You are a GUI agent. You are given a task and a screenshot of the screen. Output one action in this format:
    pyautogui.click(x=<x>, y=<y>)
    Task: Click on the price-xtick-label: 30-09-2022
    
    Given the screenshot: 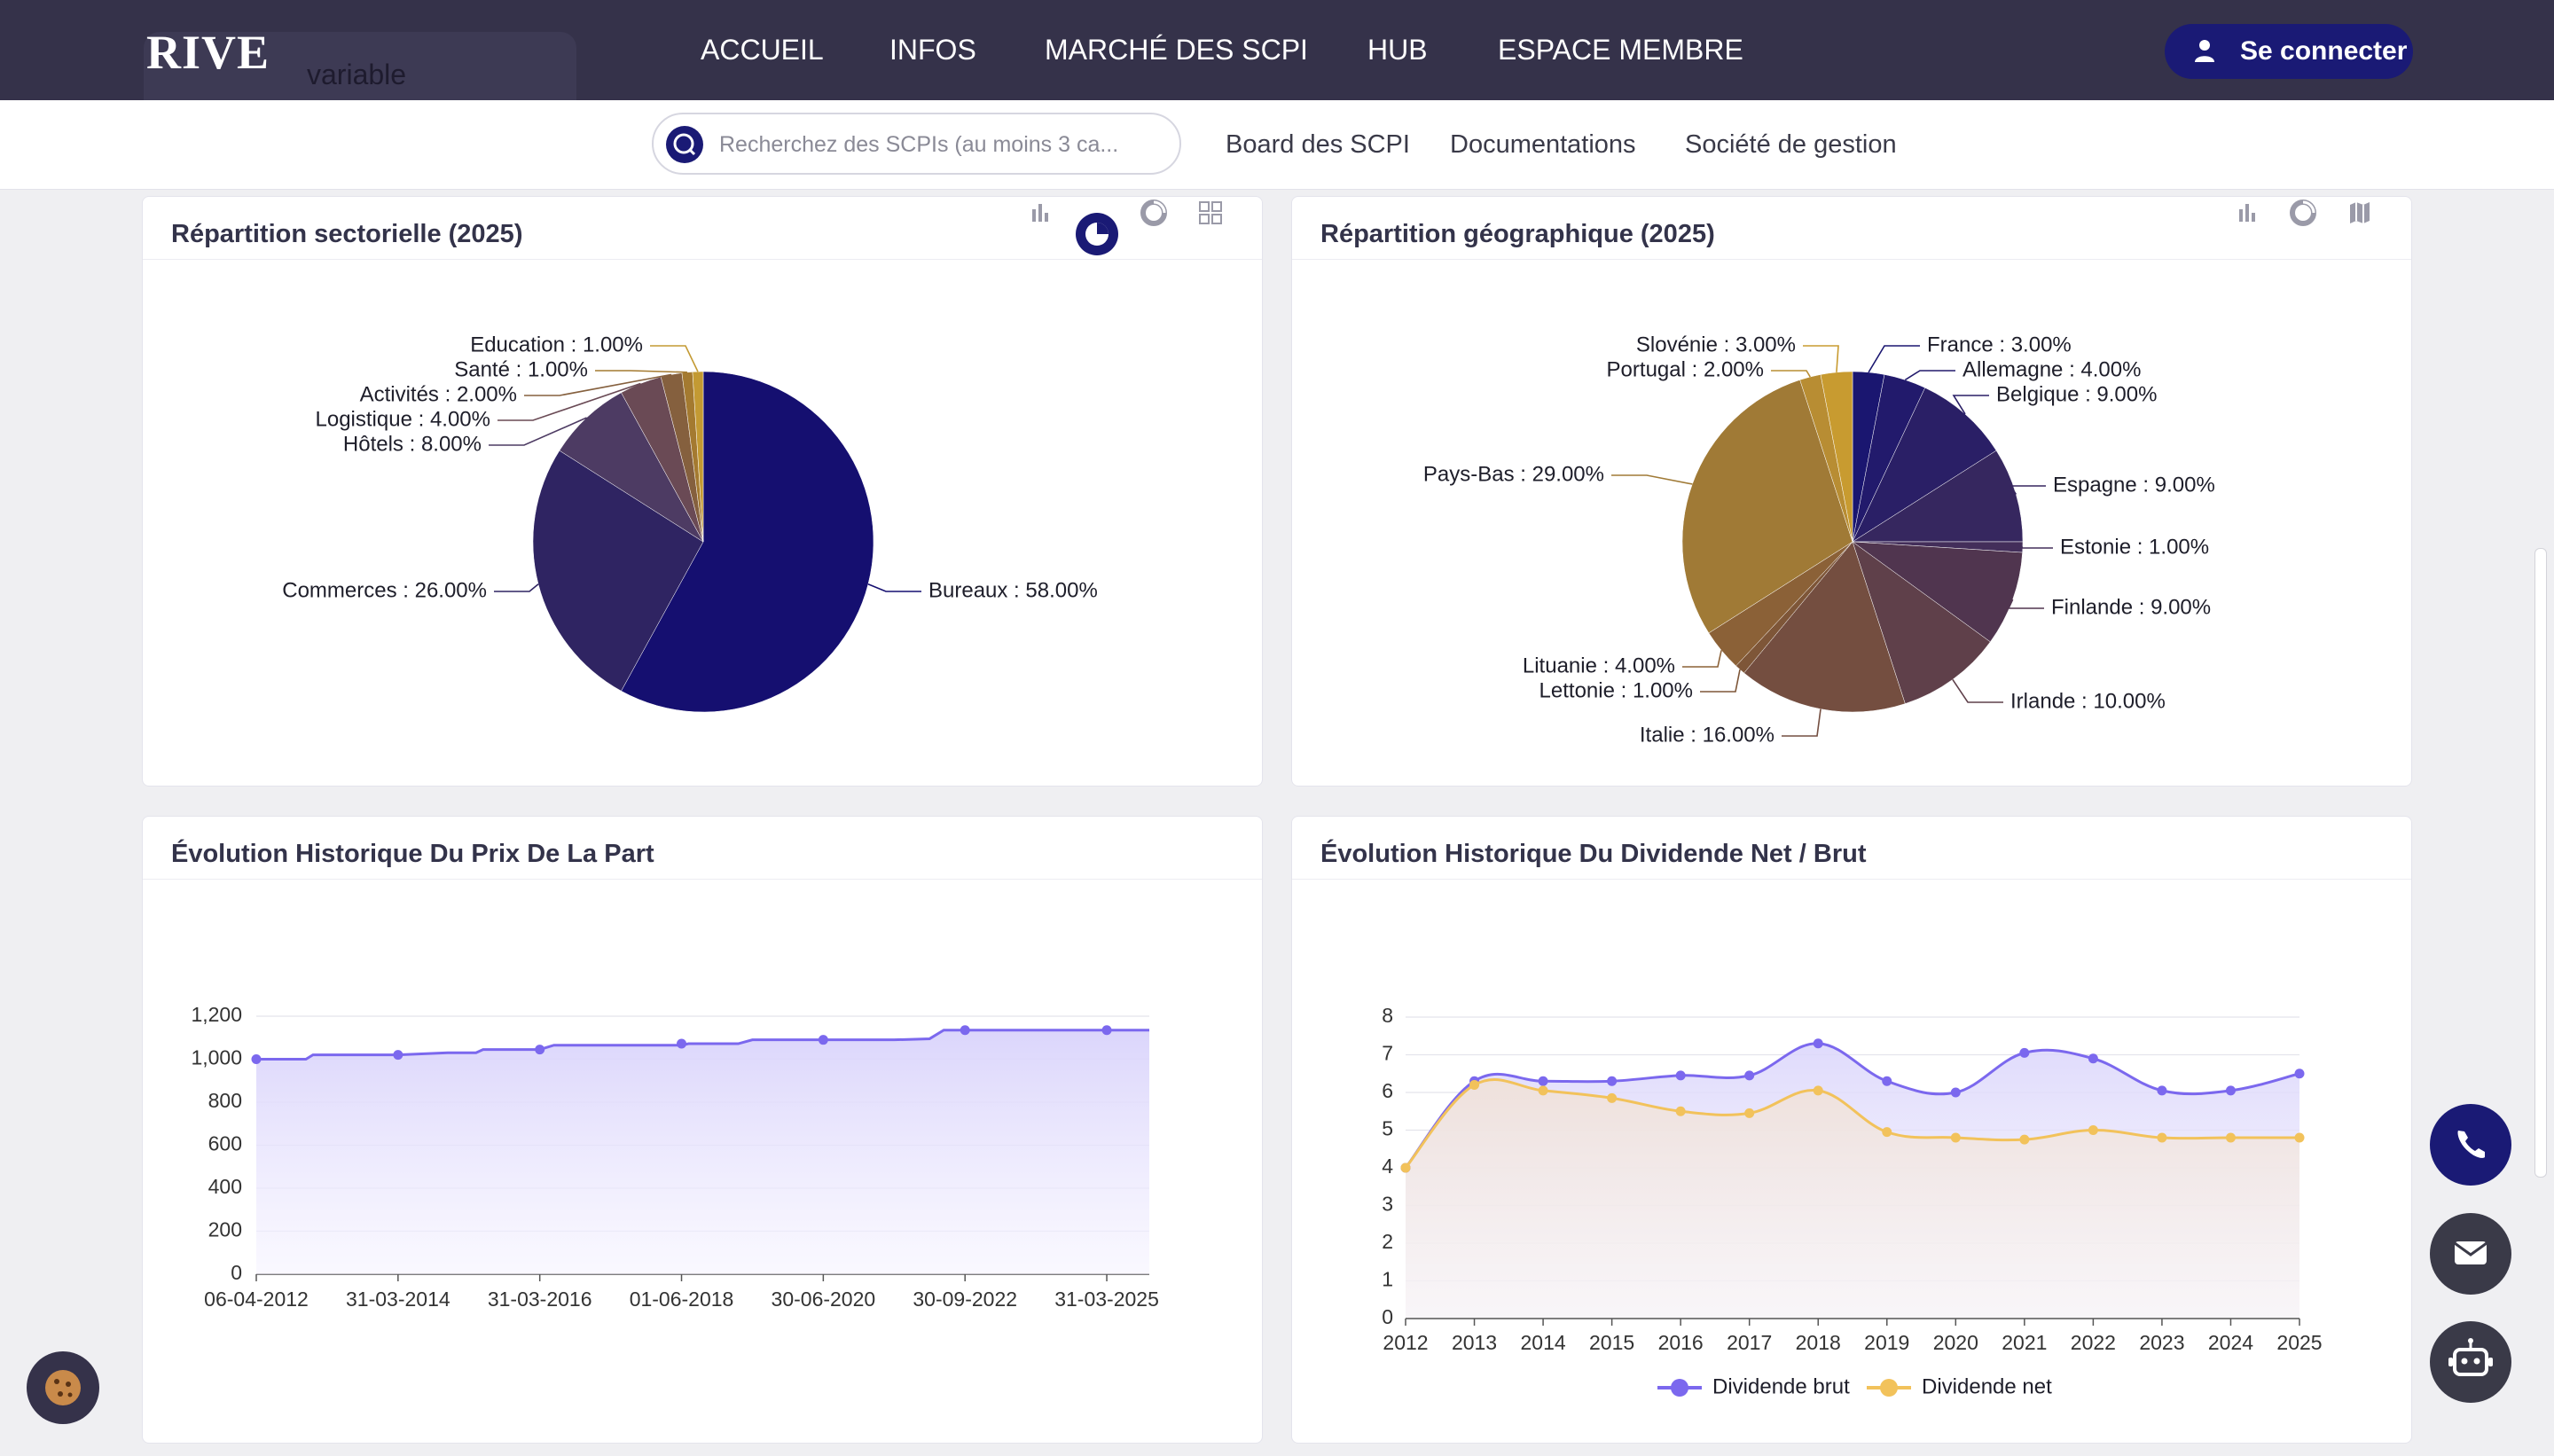 What is the action you would take?
    pyautogui.click(x=965, y=1299)
    